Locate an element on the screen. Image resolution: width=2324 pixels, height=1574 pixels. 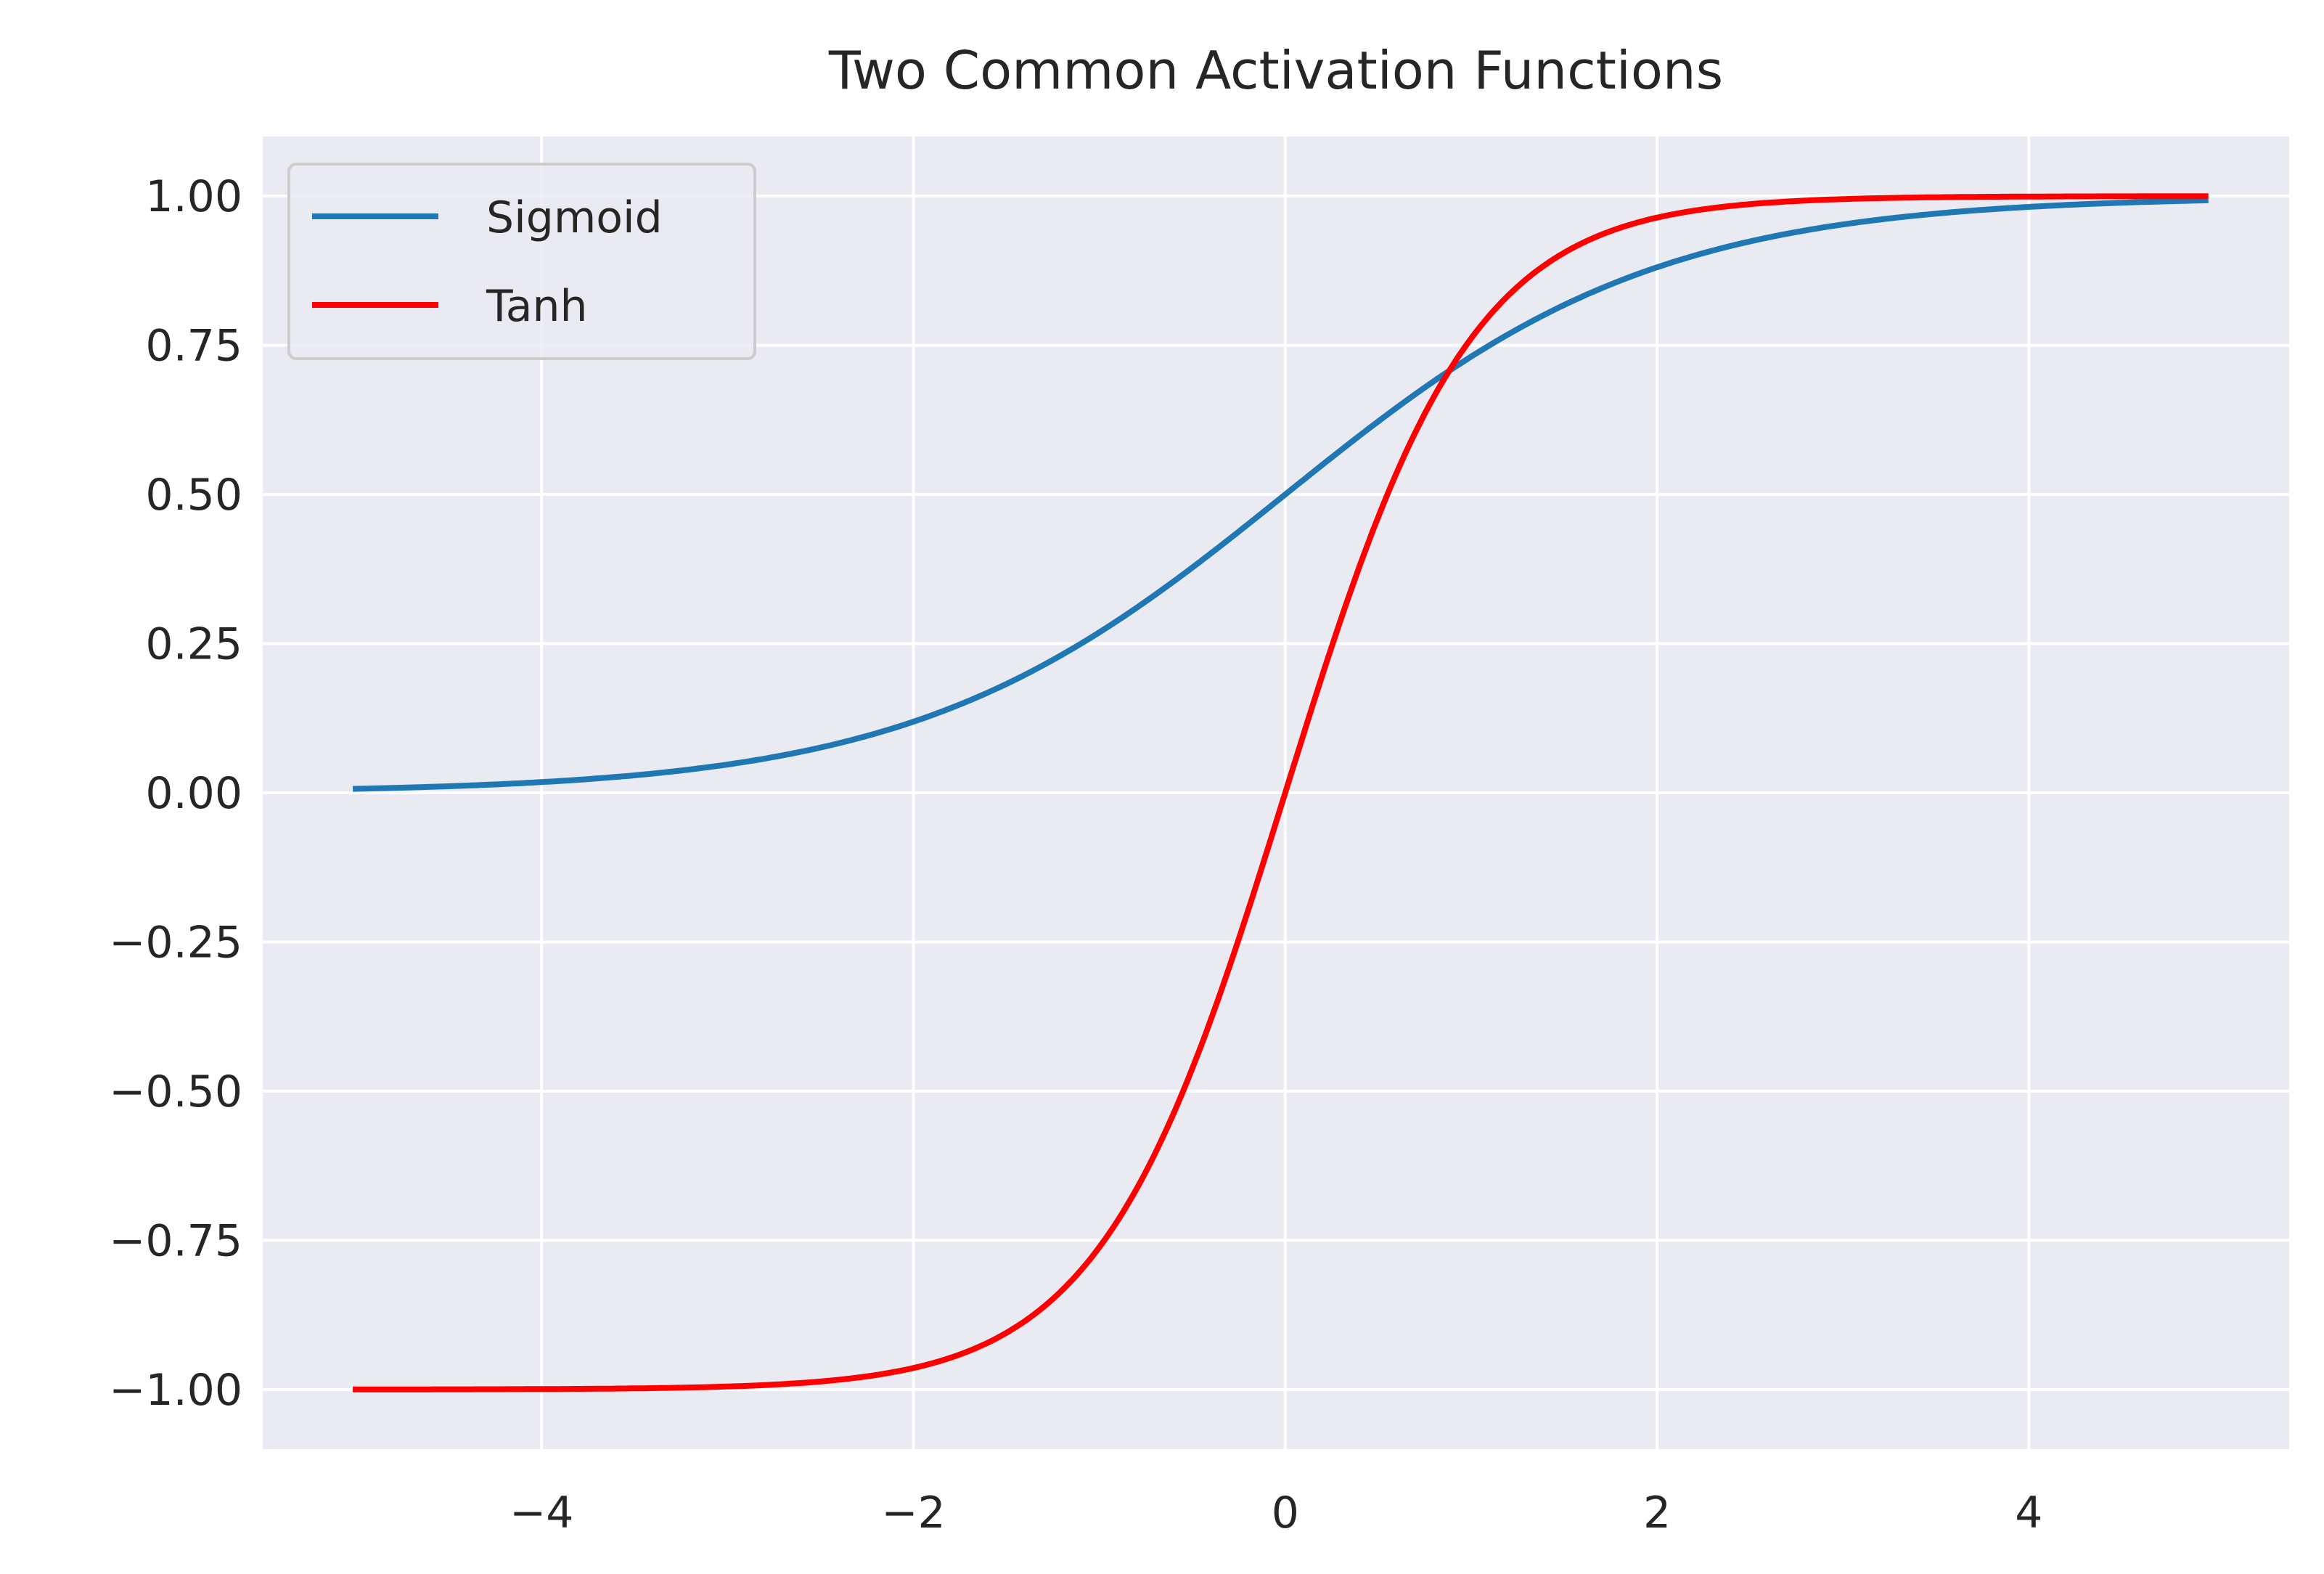
y-tick-label: −0.50 is located at coordinates (175, 1092).